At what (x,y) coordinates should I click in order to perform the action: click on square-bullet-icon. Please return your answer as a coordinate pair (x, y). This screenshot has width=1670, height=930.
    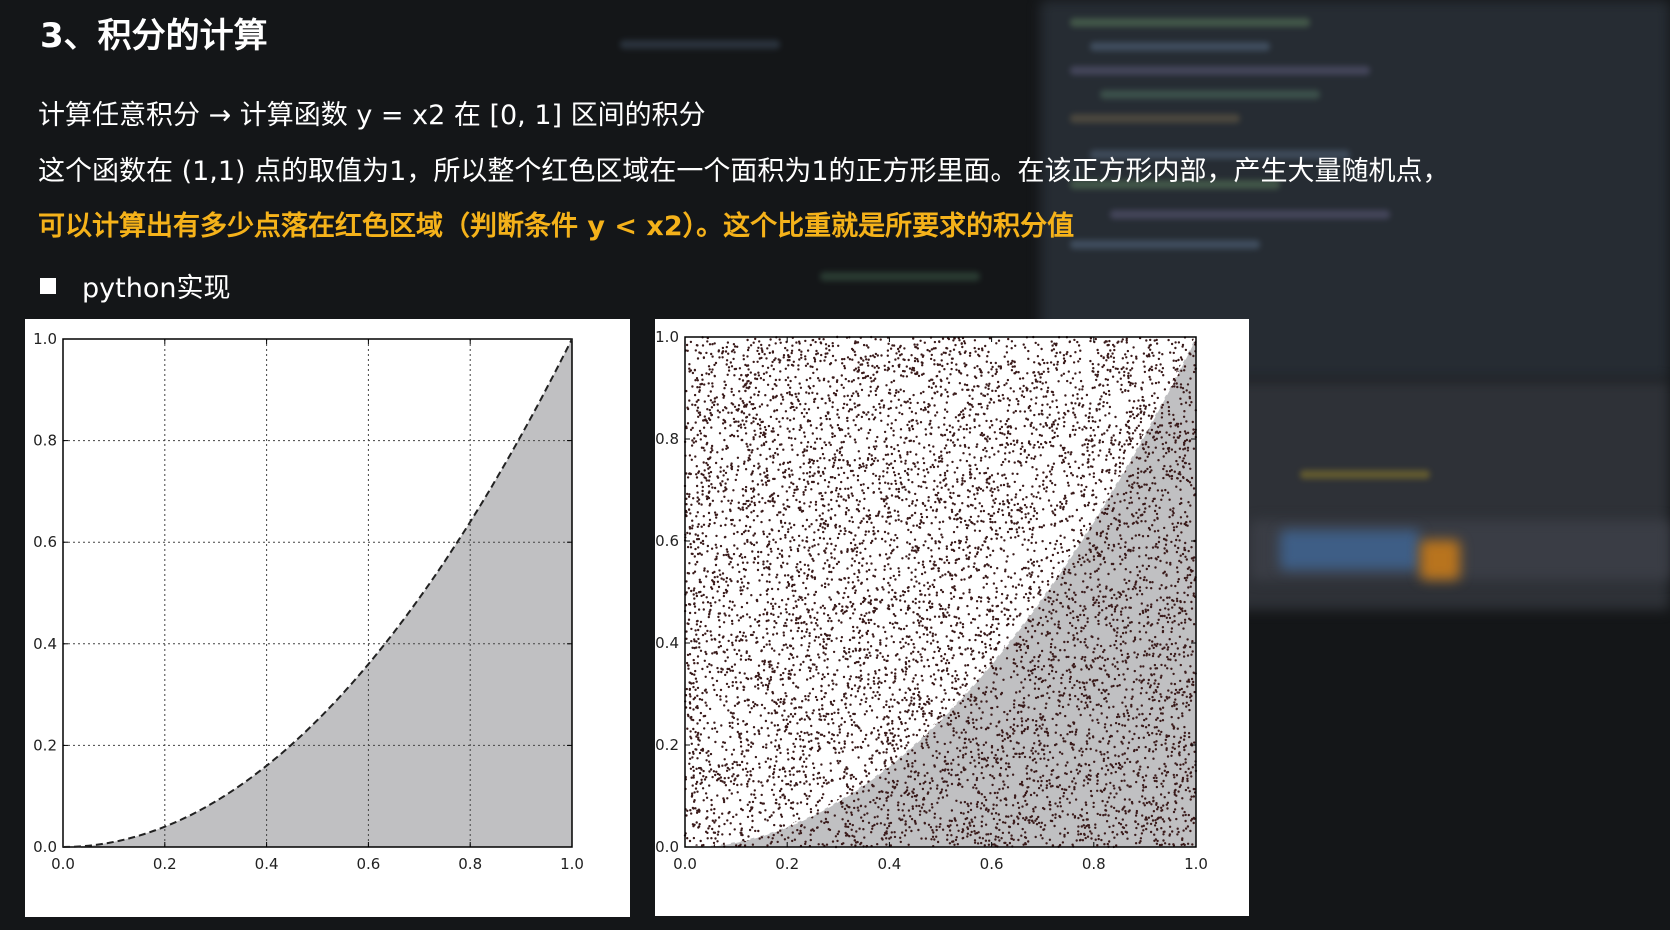
    Looking at the image, I should click on (48, 285).